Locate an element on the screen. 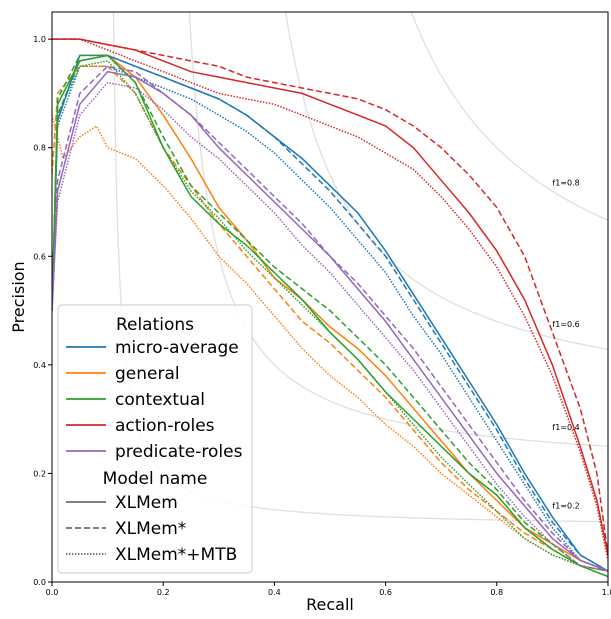  y-tick-label: 0.0 is located at coordinates (39, 582).